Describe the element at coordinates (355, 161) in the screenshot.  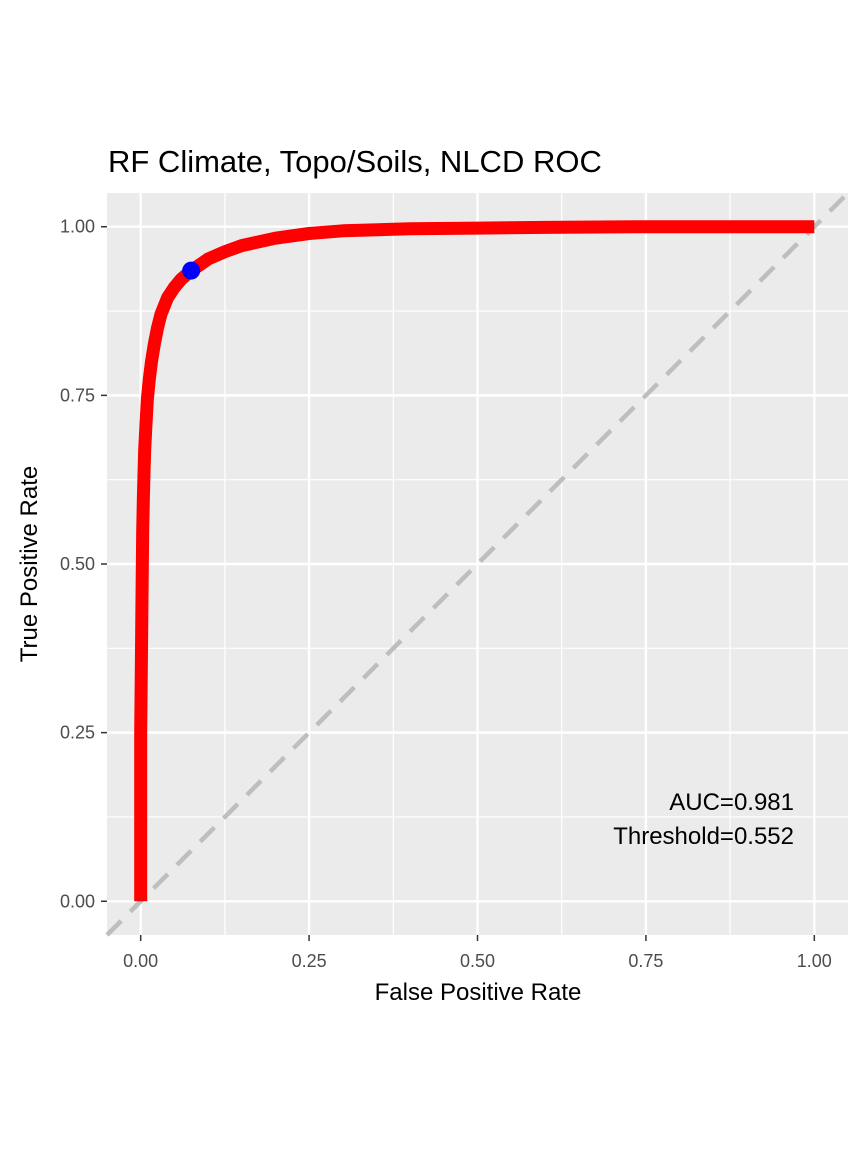
I see `chart-title: RF Climate, Topo/Soils, NLCD ROC` at that location.